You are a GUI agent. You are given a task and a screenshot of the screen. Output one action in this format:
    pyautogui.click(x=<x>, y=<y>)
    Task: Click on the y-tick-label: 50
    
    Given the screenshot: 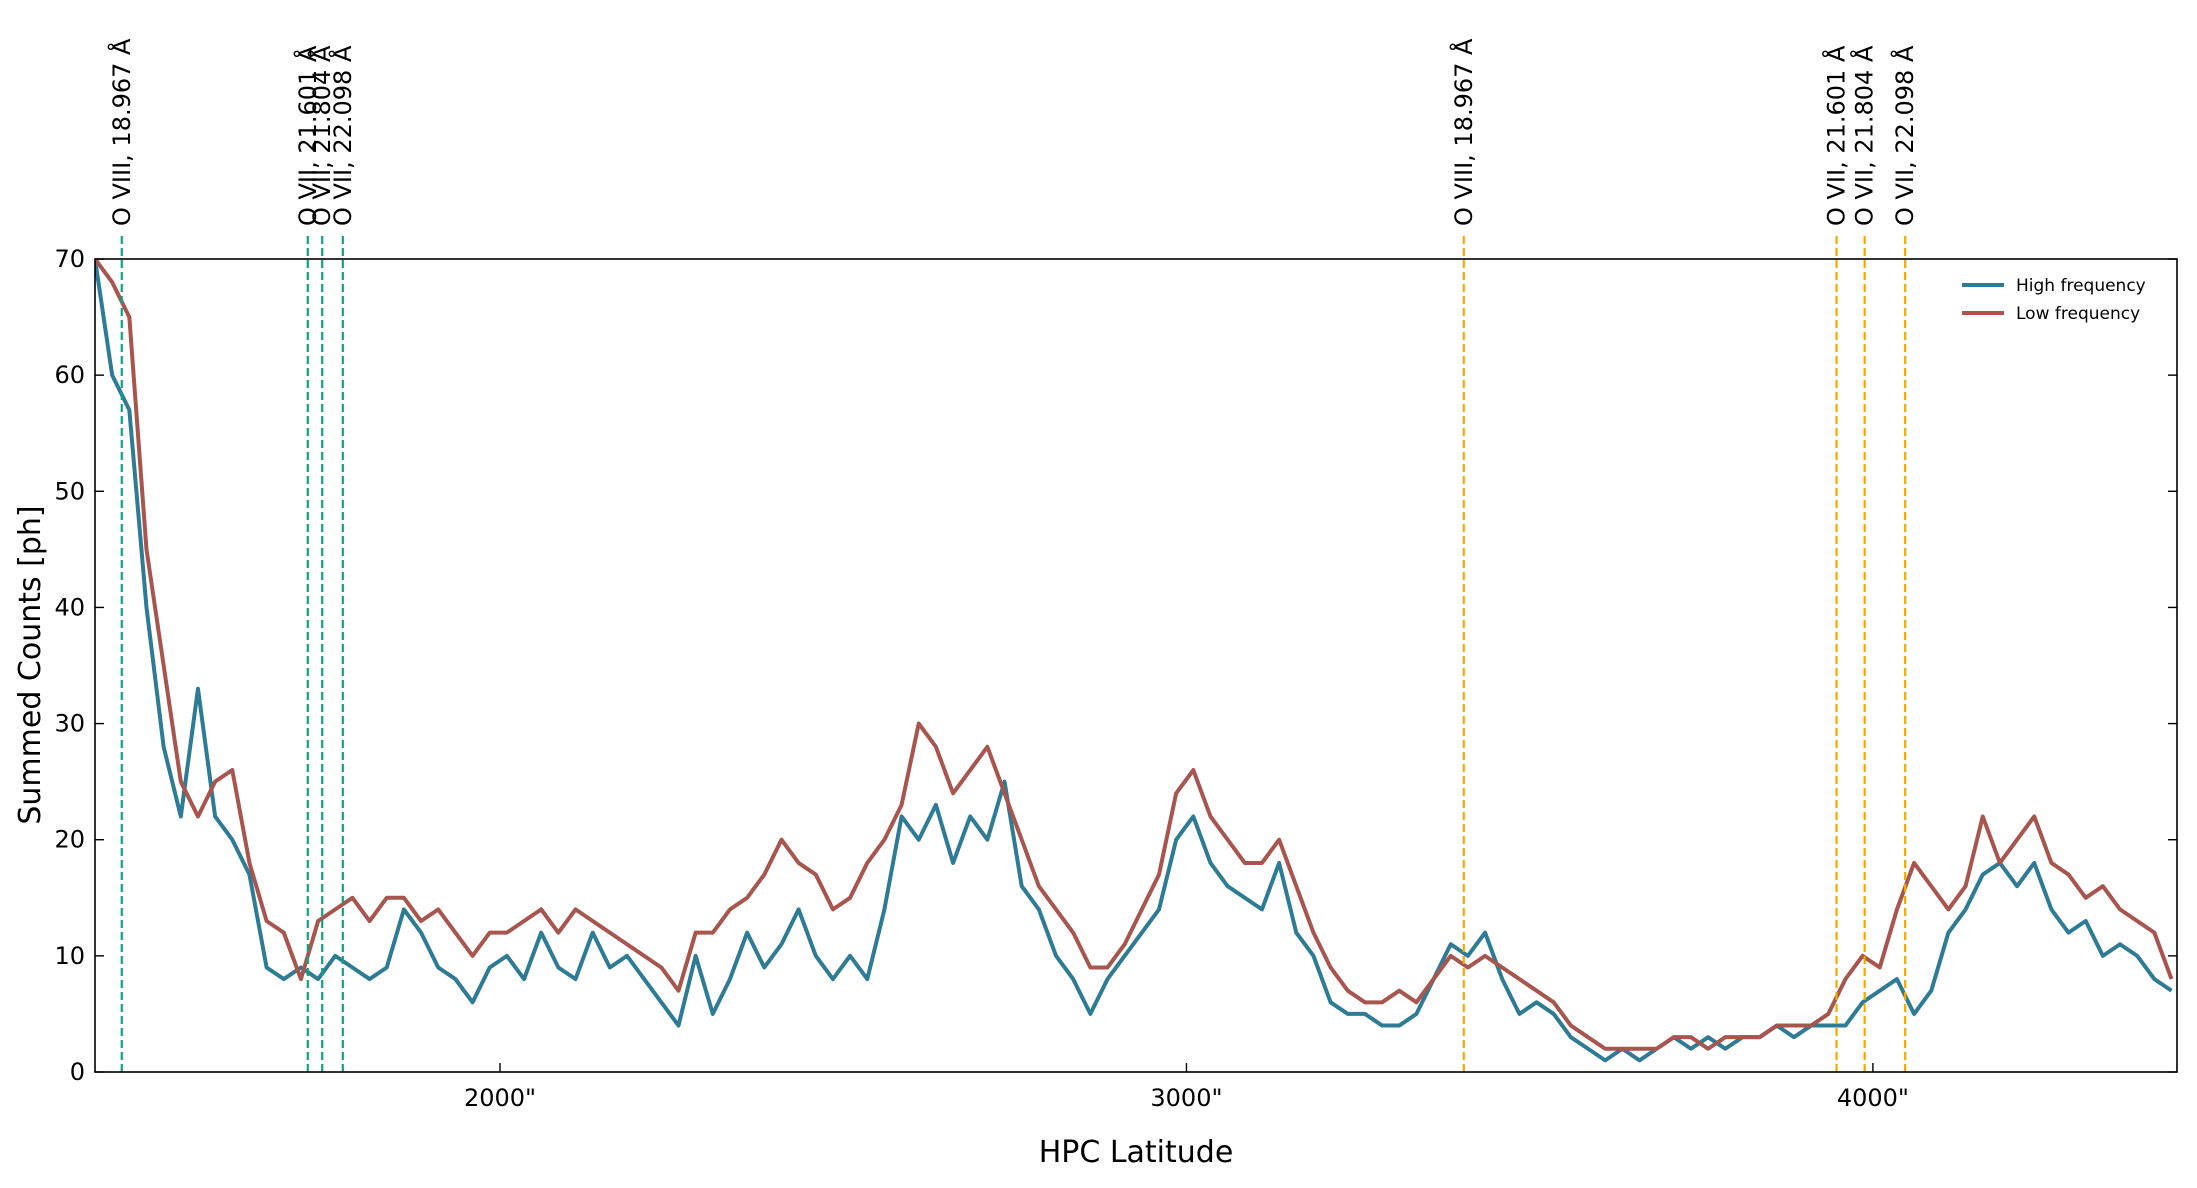 What is the action you would take?
    pyautogui.click(x=69, y=491)
    